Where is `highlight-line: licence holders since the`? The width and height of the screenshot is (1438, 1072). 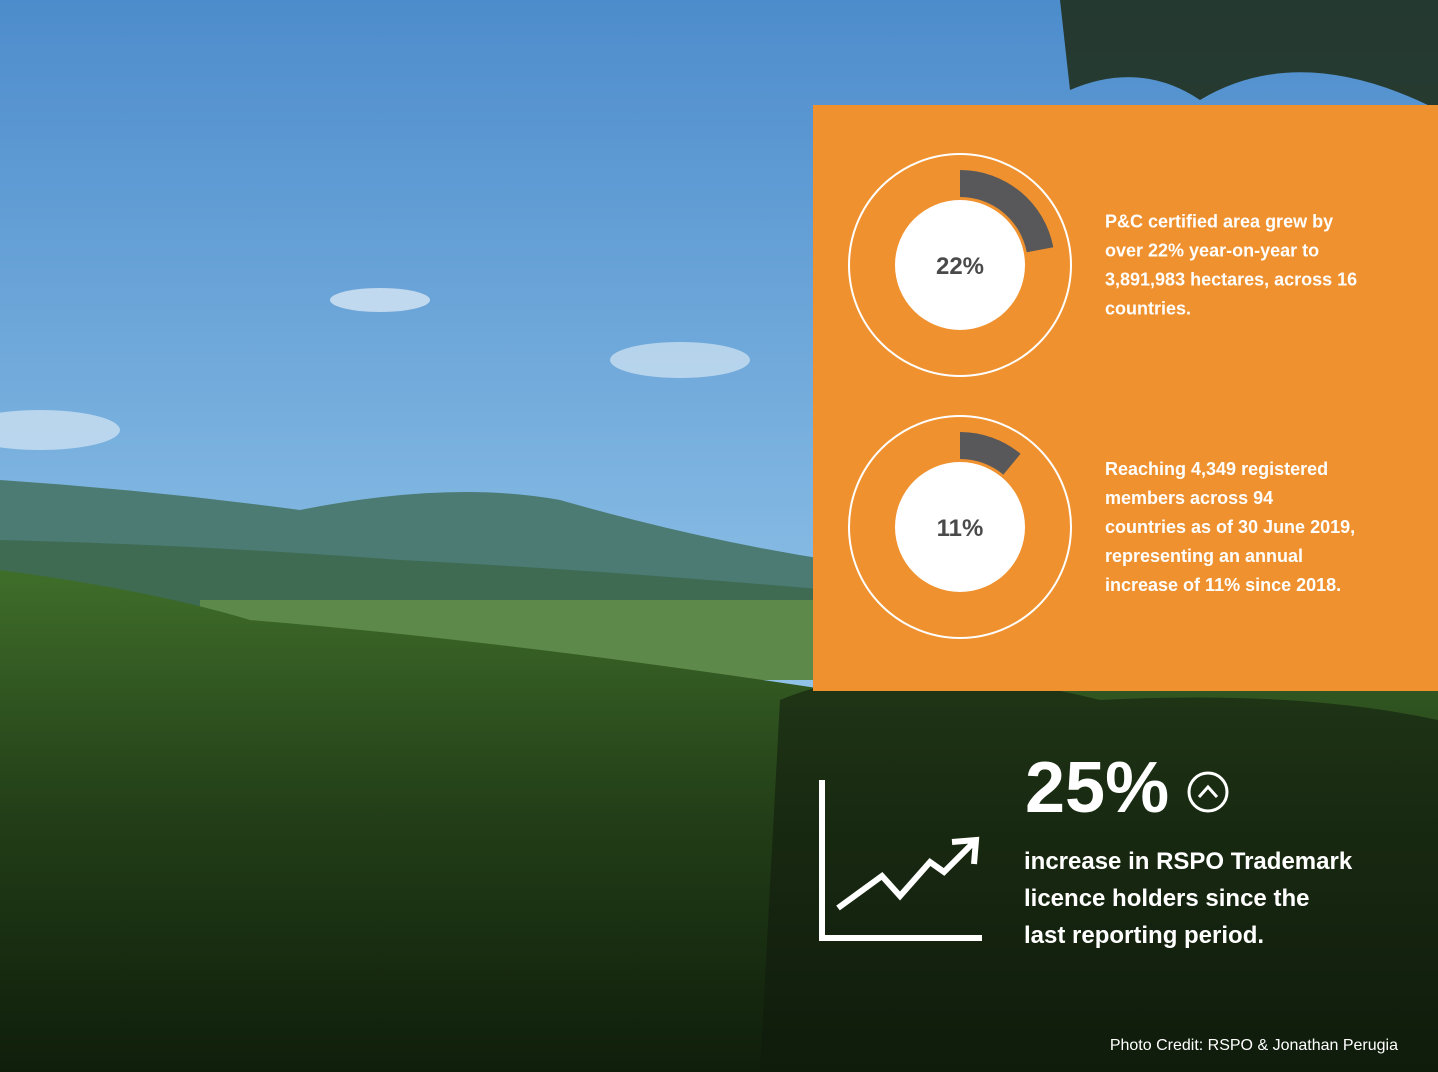 highlight-line: licence holders since the is located at coordinates (1166, 898).